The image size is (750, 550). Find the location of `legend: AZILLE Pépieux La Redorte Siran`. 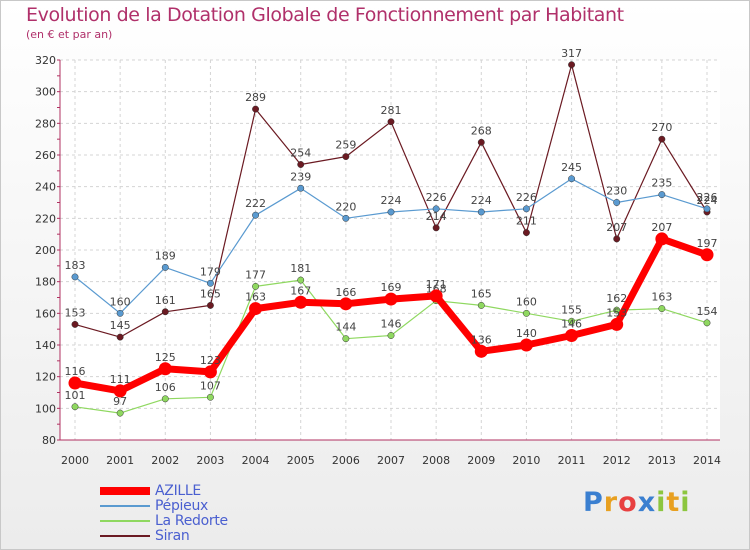

legend: AZILLE Pépieux La Redorte Siran is located at coordinates (210, 513).